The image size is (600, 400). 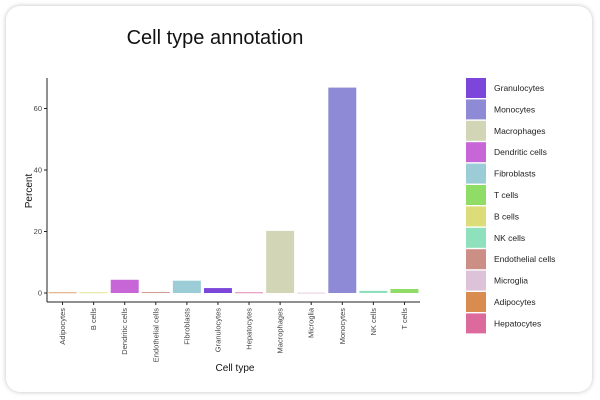 What do you see at coordinates (217, 290) in the screenshot?
I see `bar-granulocytes` at bounding box center [217, 290].